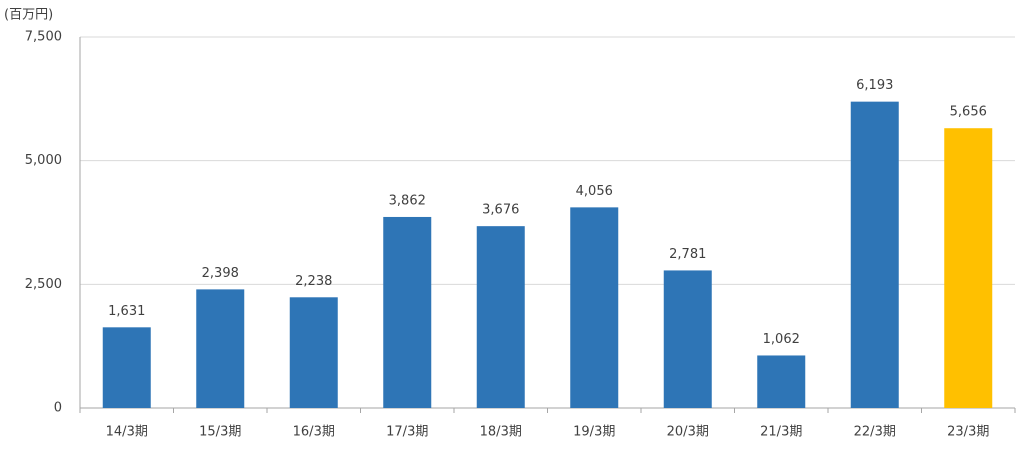 Image resolution: width=1024 pixels, height=461 pixels. What do you see at coordinates (688, 432) in the screenshot?
I see `x-tick-label: 20/3期` at bounding box center [688, 432].